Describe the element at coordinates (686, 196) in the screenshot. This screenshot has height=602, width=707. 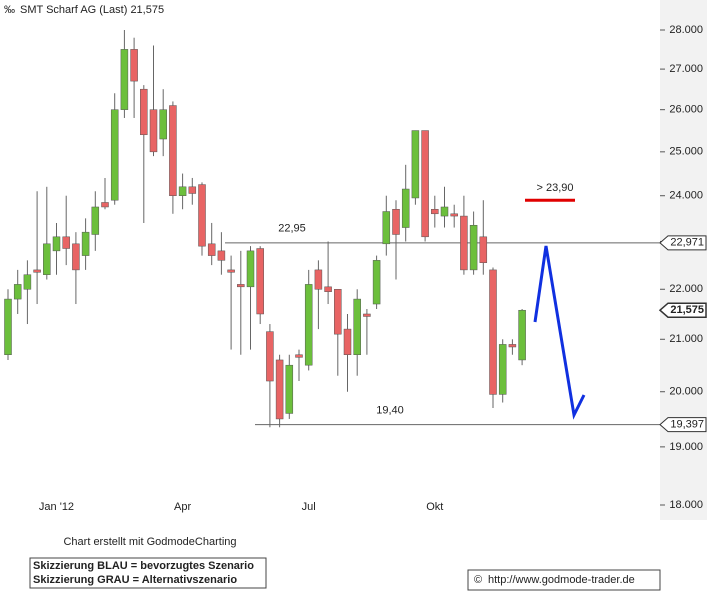
I see `y-tick-label: 24.000` at that location.